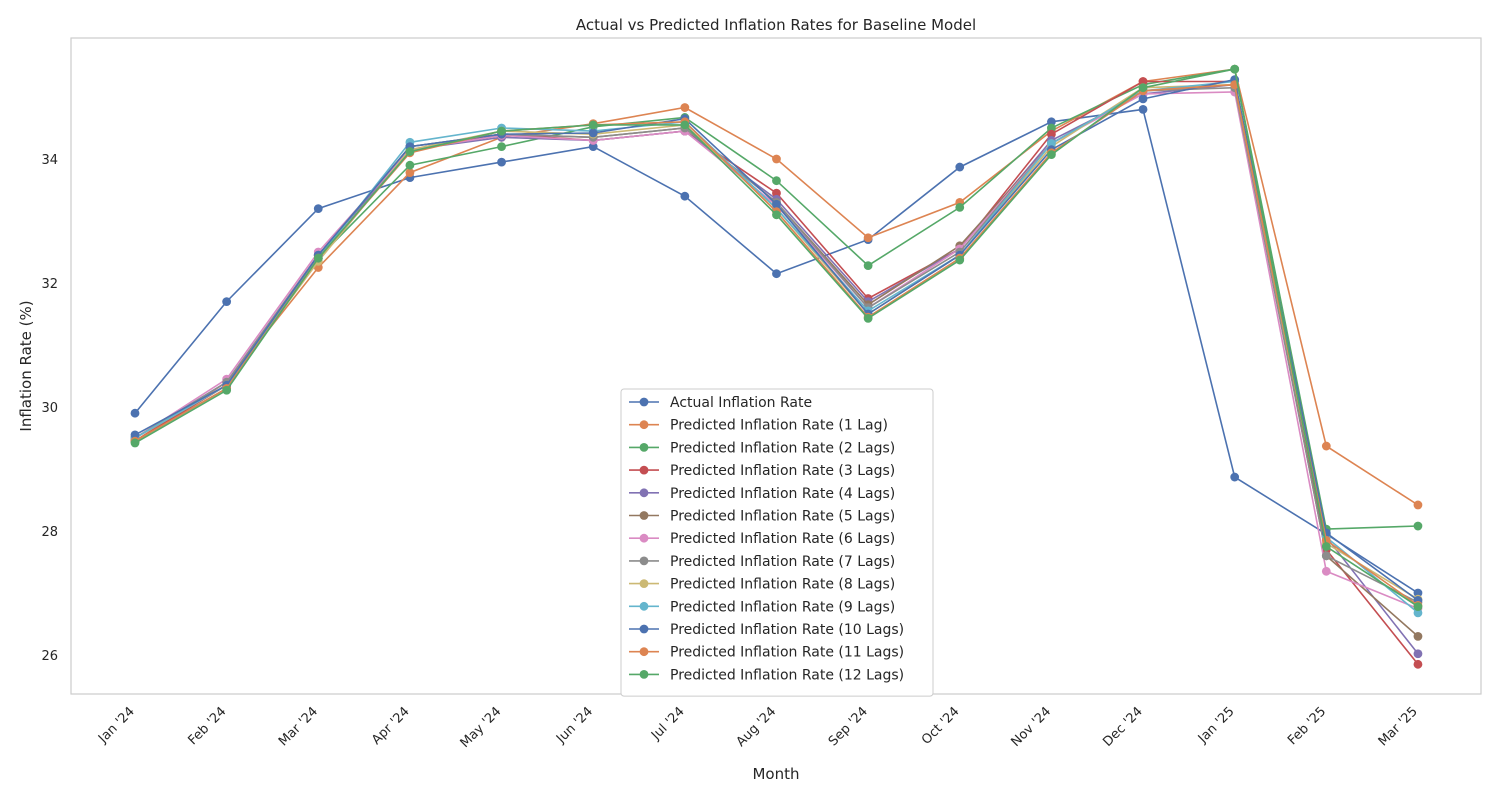  What do you see at coordinates (941, 726) in the screenshot?
I see `x-tick-label: Oct '24` at bounding box center [941, 726].